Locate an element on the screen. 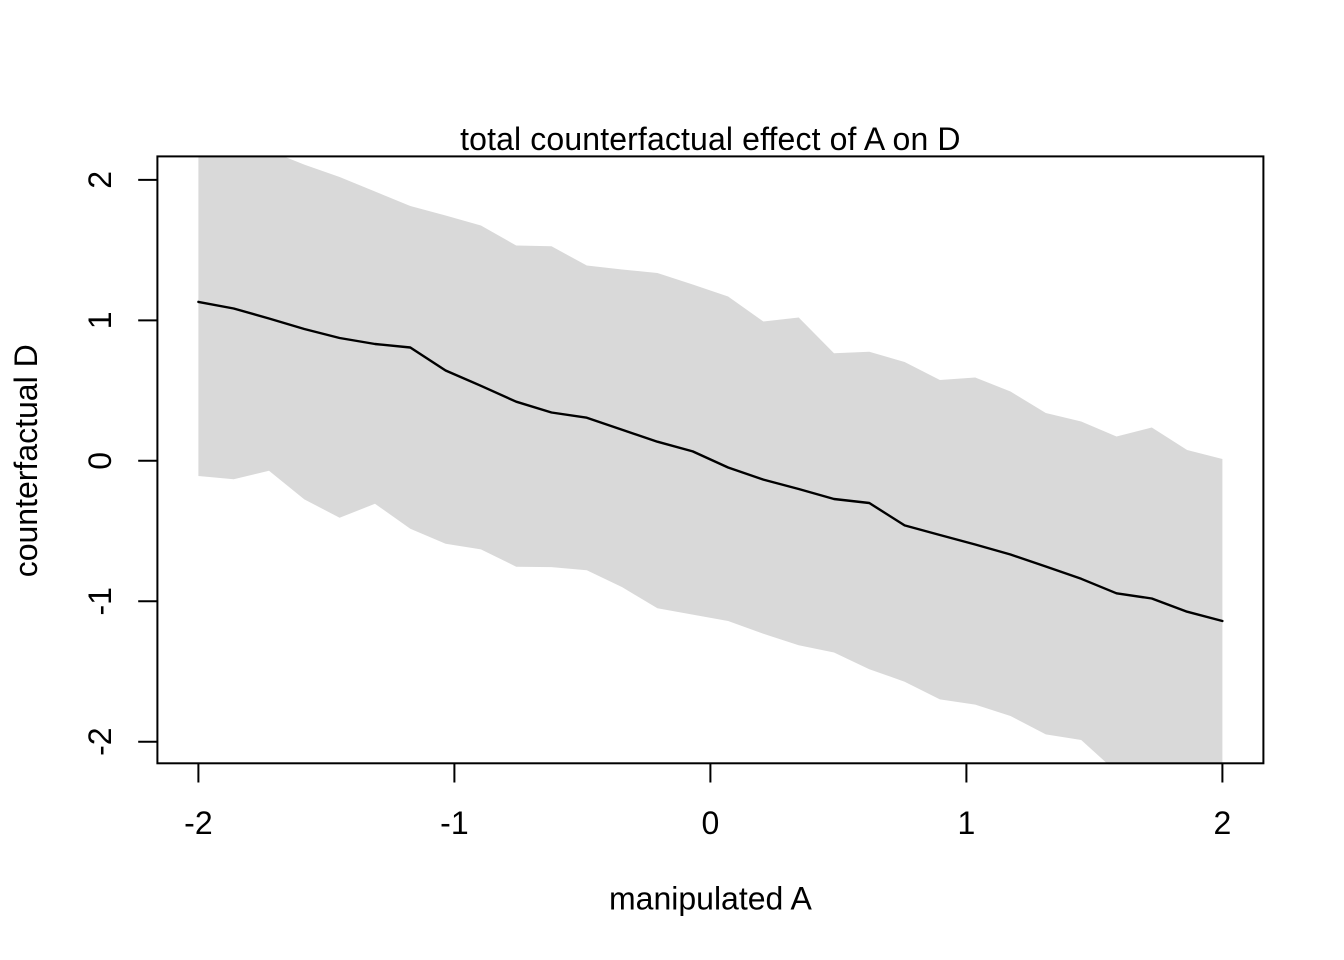  svg-text: manipulated A is located at coordinates (710, 899).